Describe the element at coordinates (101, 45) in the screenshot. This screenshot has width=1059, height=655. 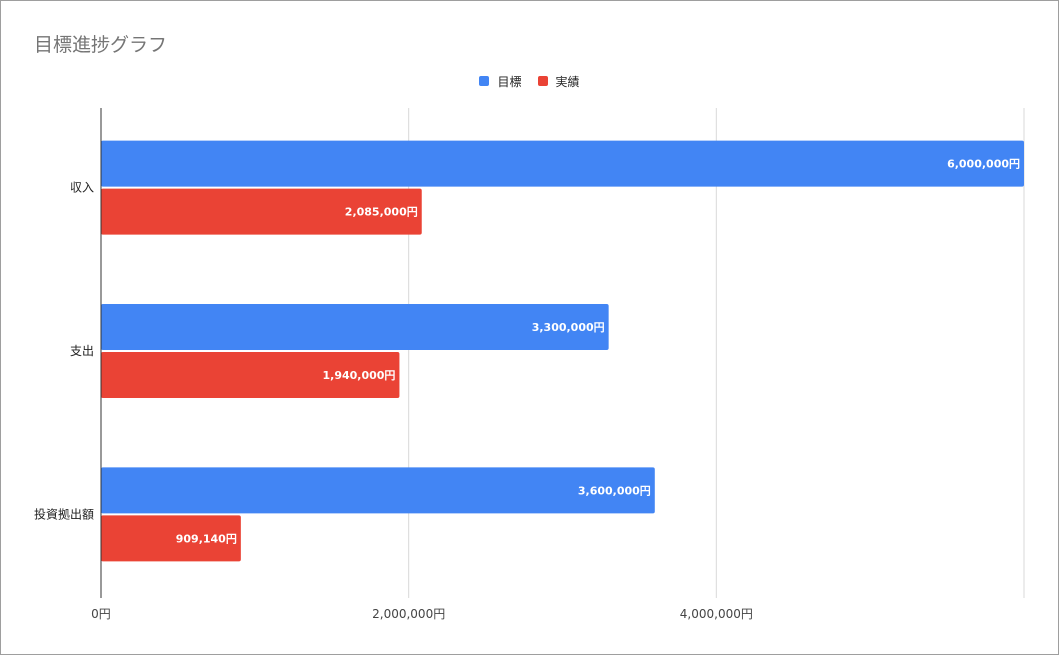
I see `chart-title: 目標進捗グラフ` at that location.